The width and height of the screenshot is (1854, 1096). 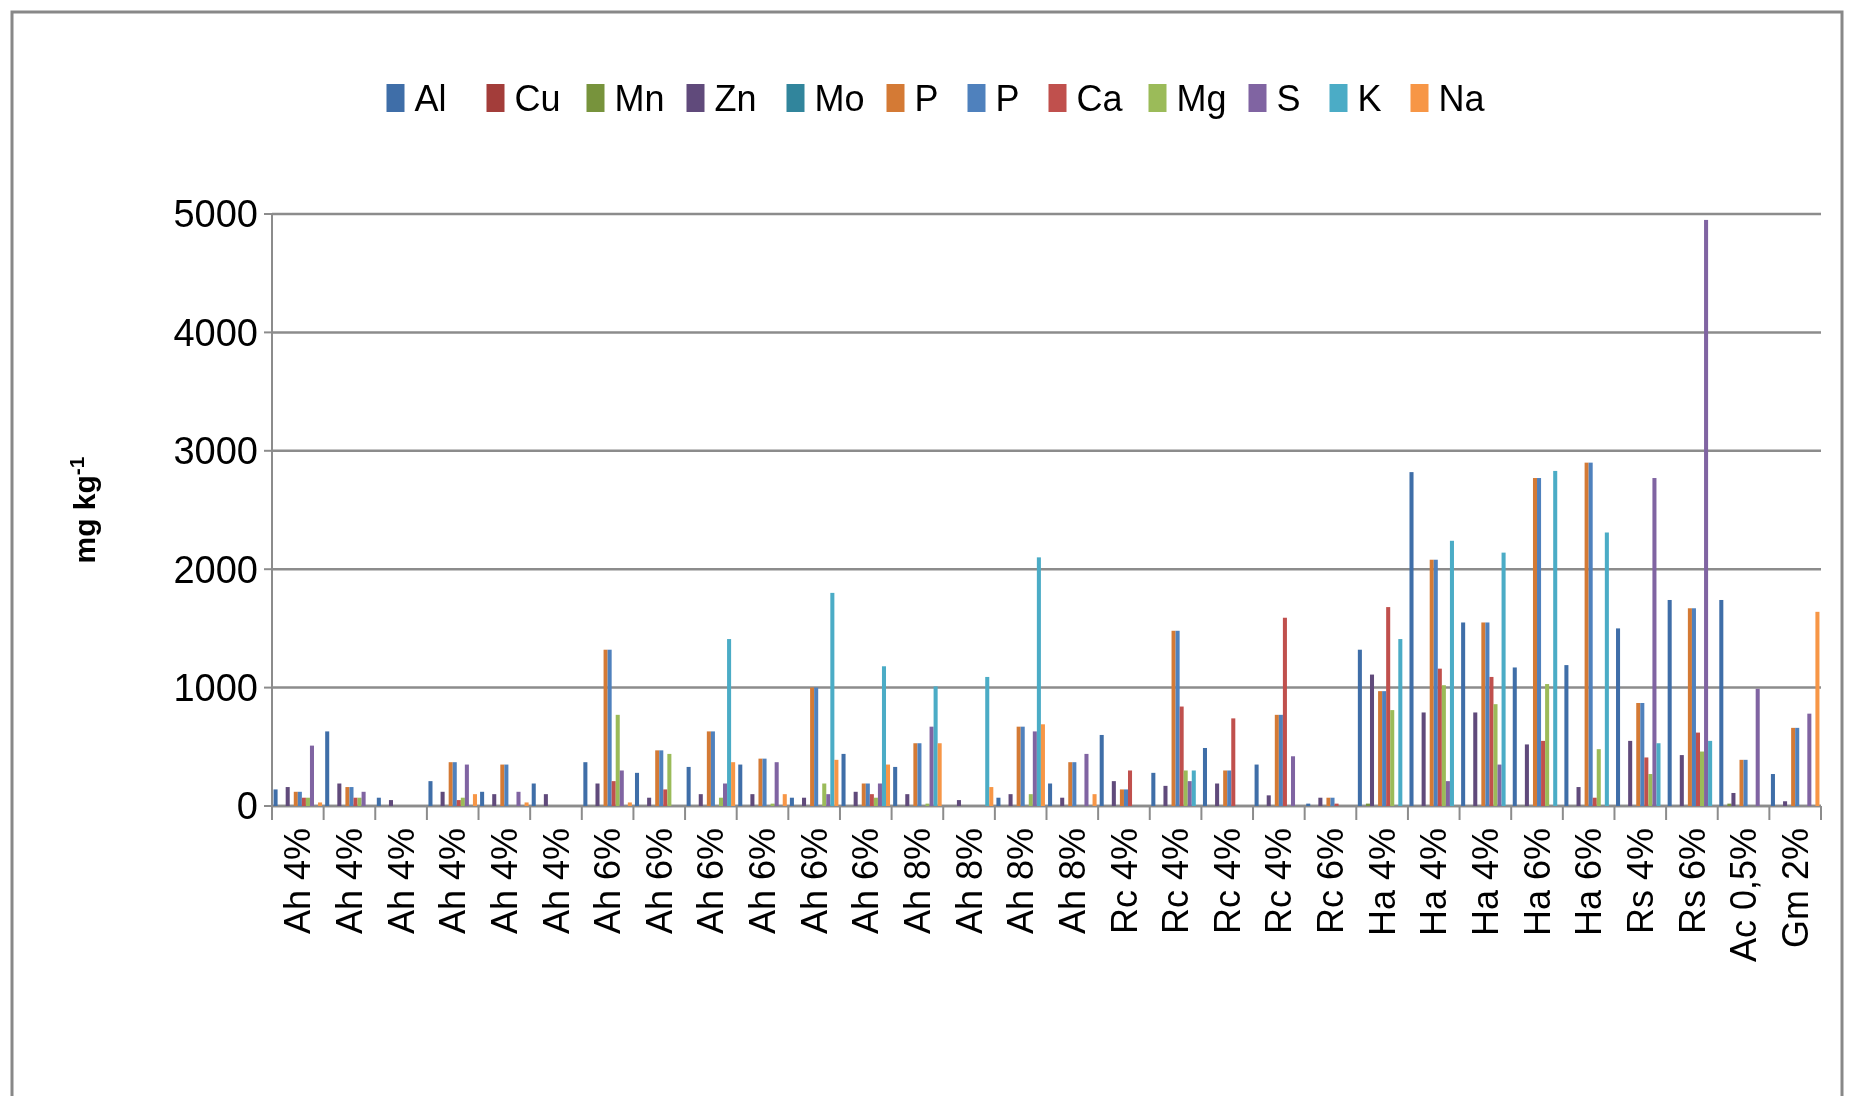 I want to click on y-tick-label: 5000, so click(x=215, y=214).